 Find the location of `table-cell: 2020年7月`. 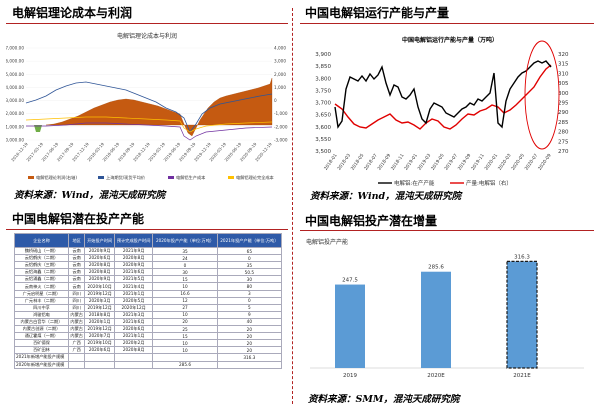

table-cell: 2020年7月 is located at coordinates (99, 336).